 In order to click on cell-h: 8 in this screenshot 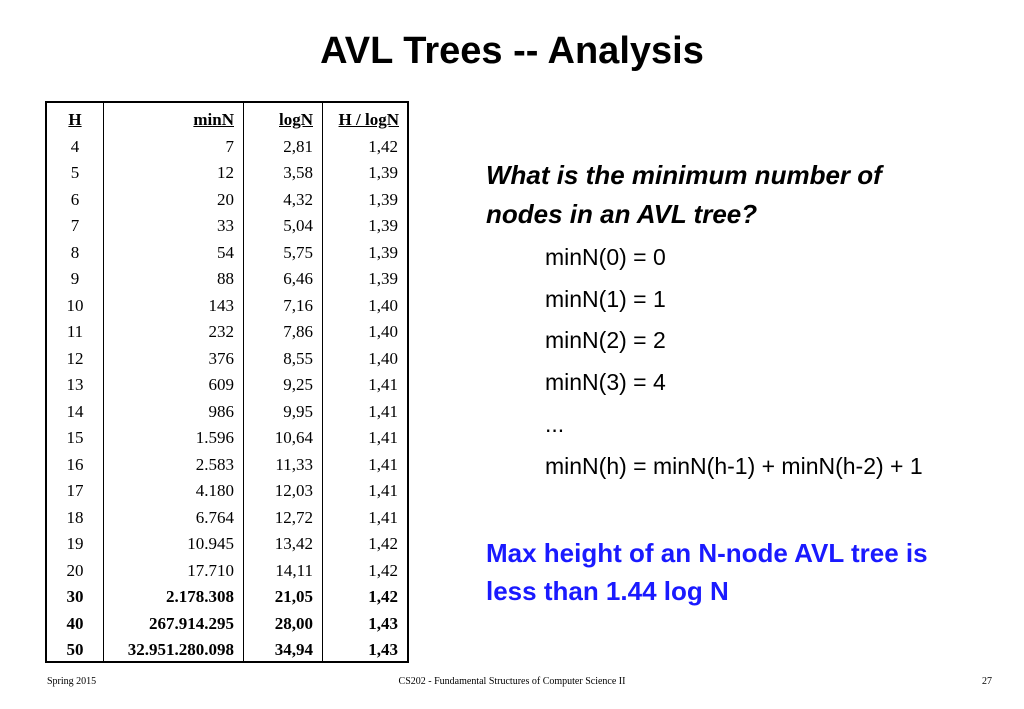, I will do `click(75, 252)`.